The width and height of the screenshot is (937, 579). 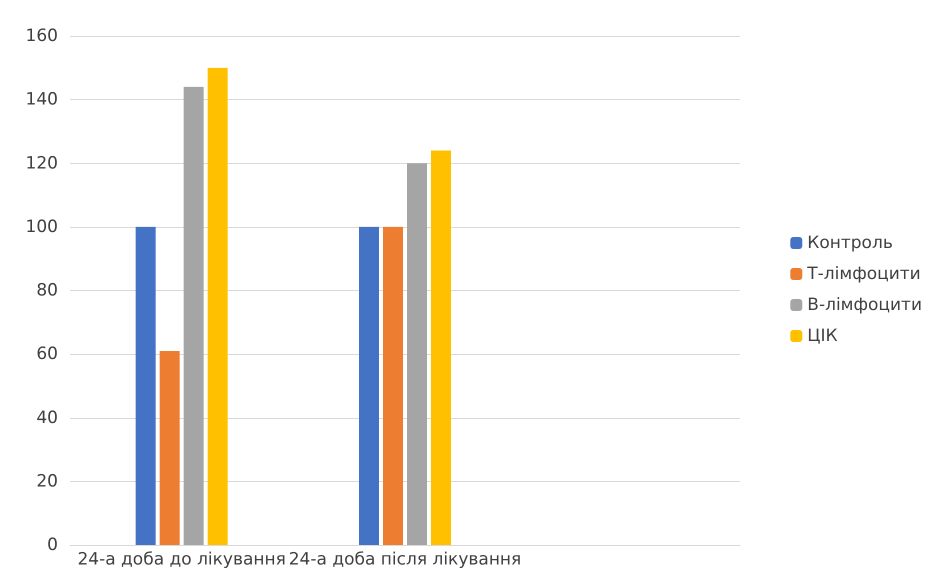 What do you see at coordinates (405, 560) in the screenshot?
I see `x-tick-label: 24-а доба після лікування` at bounding box center [405, 560].